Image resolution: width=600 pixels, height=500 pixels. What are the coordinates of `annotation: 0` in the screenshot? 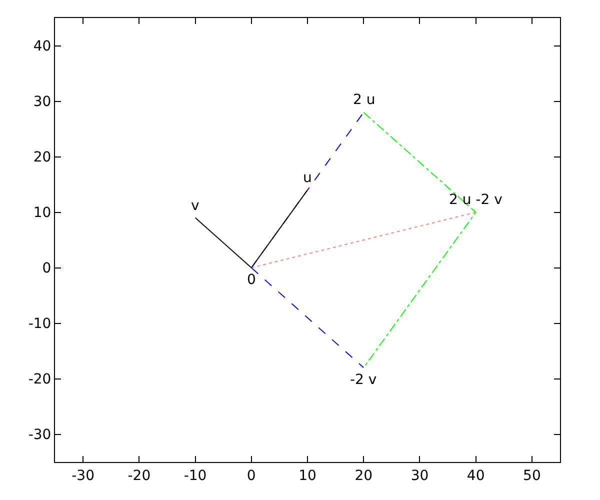 It's located at (251, 280).